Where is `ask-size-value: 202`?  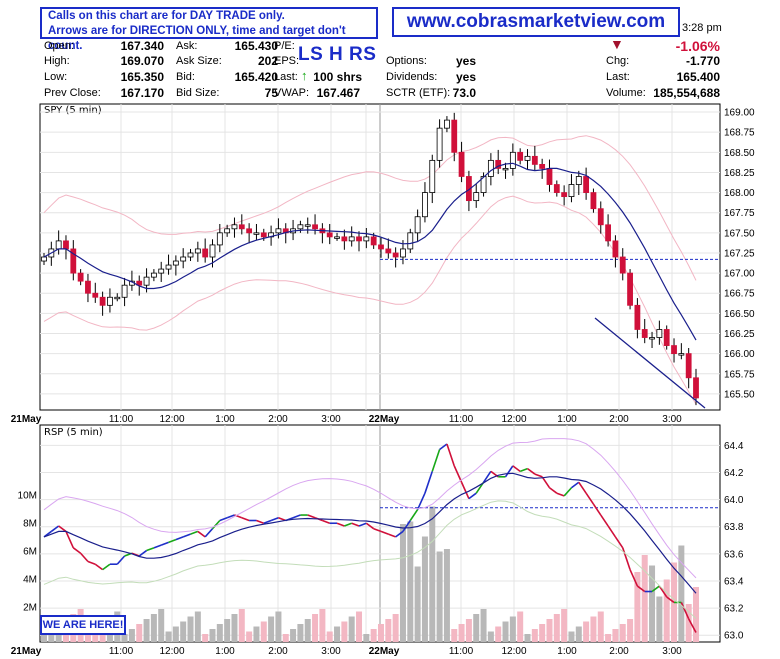 ask-size-value: 202 is located at coordinates (267, 61).